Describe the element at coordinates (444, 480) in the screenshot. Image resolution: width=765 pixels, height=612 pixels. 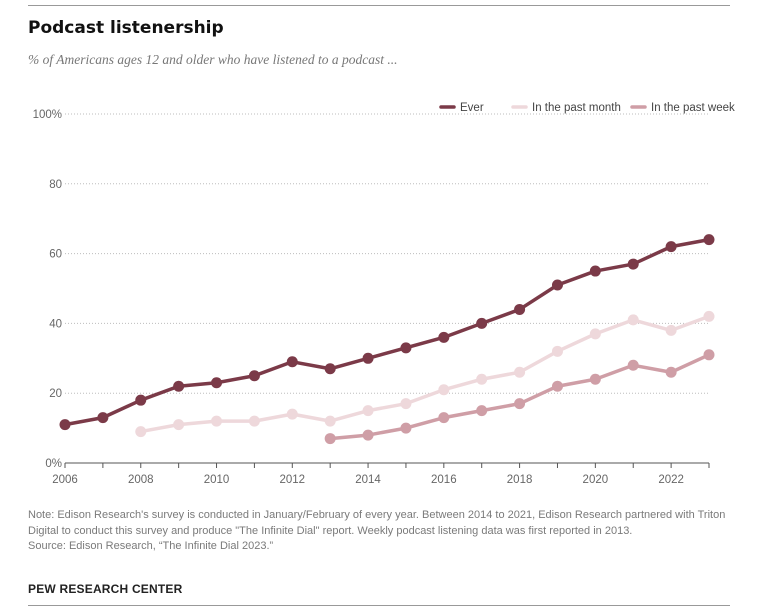
I see `x-tick-label: 2016` at that location.